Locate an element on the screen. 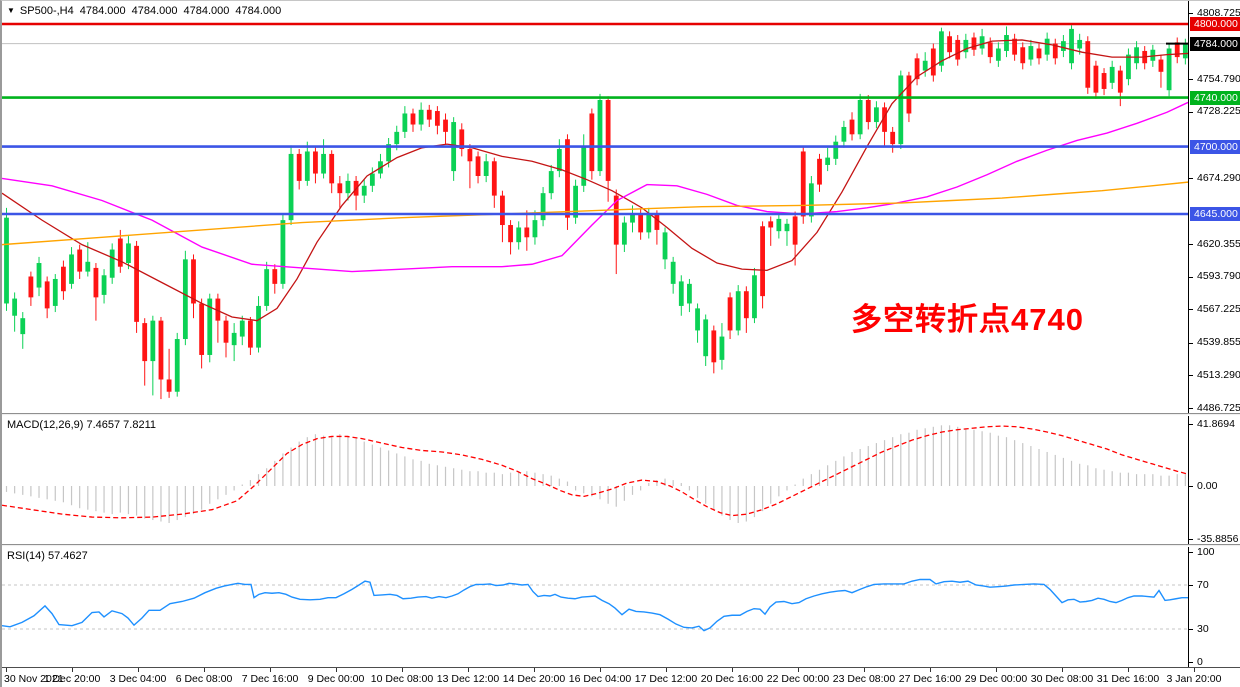 The height and width of the screenshot is (687, 1240). price-tick-label: 4754.790 is located at coordinates (1218, 78).